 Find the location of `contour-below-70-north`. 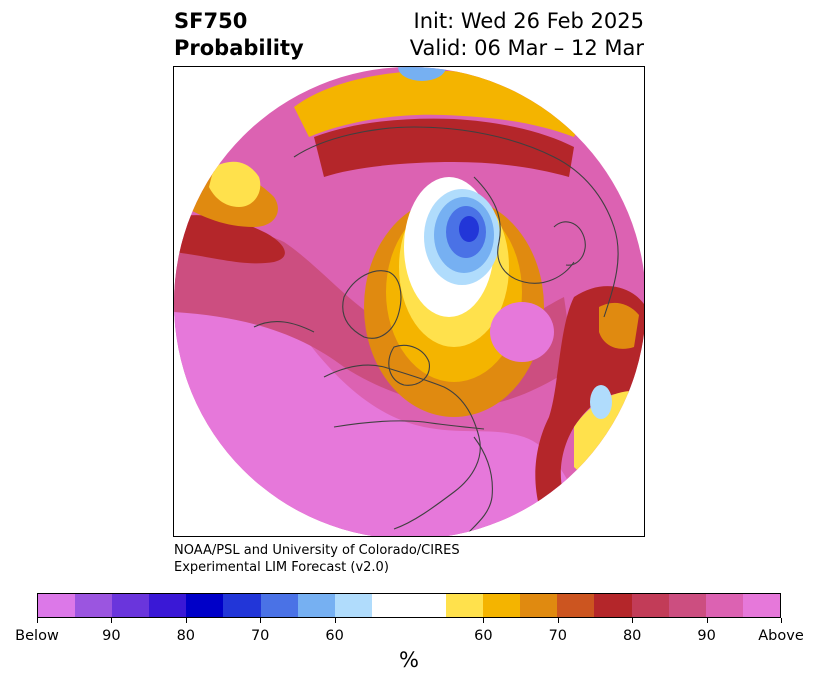

contour-below-70-north is located at coordinates (422, 74).